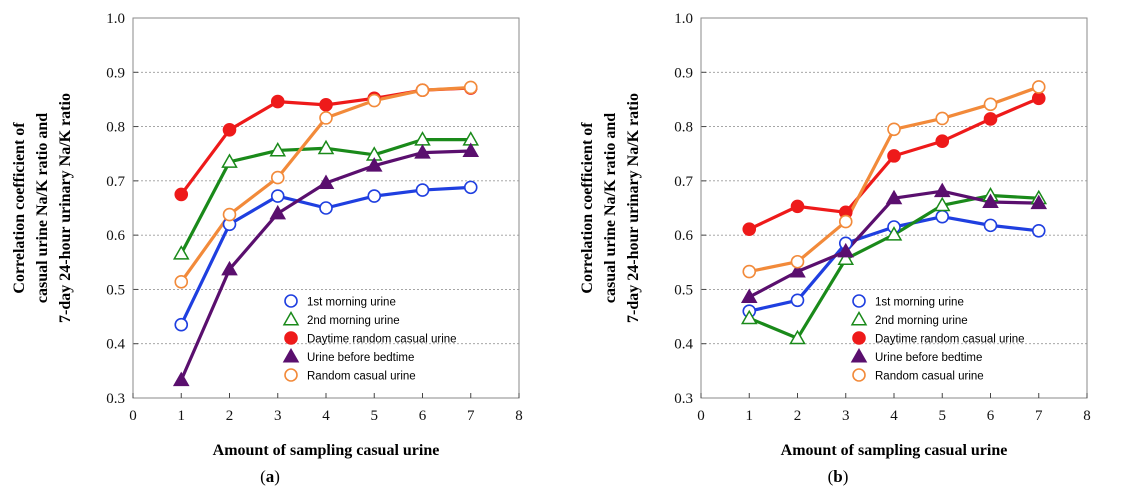  Describe the element at coordinates (798, 416) in the screenshot. I see `x-tick-label: 2` at that location.